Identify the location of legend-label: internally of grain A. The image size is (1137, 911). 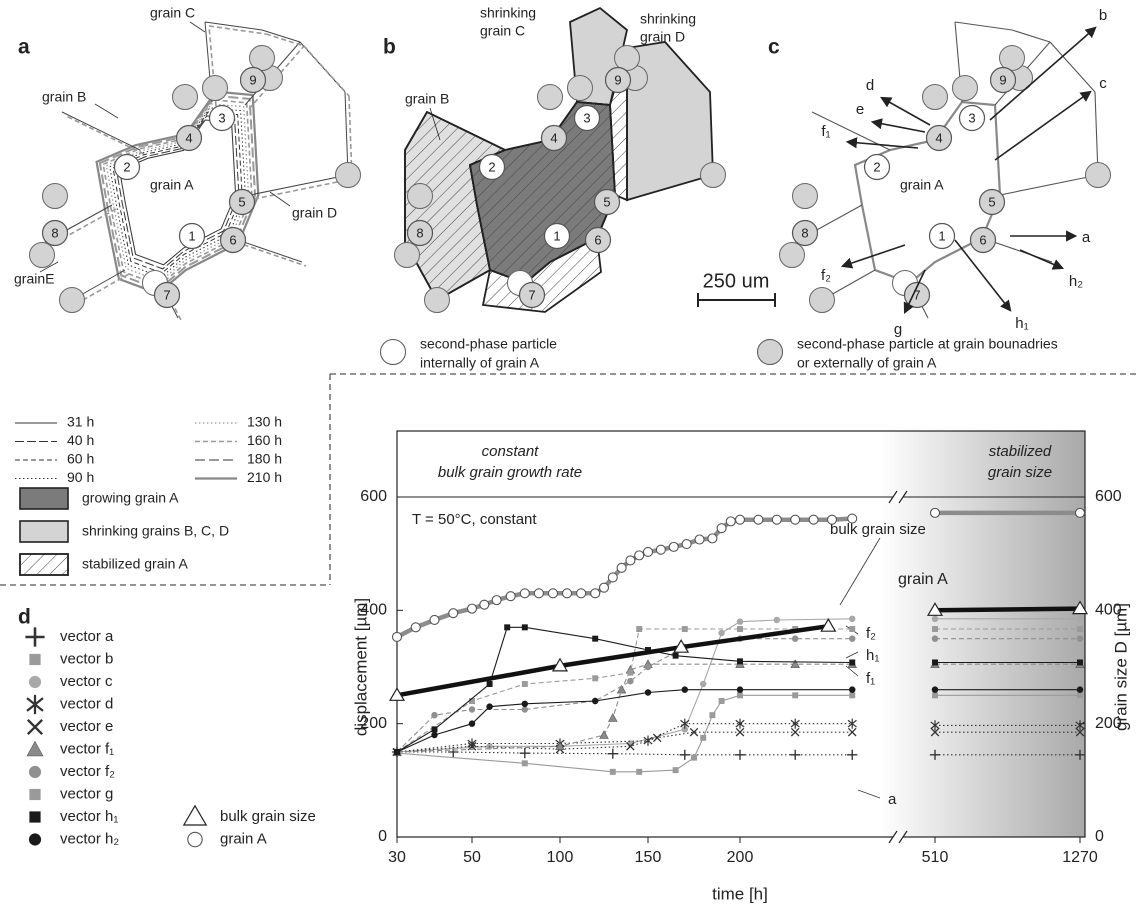
(480, 363).